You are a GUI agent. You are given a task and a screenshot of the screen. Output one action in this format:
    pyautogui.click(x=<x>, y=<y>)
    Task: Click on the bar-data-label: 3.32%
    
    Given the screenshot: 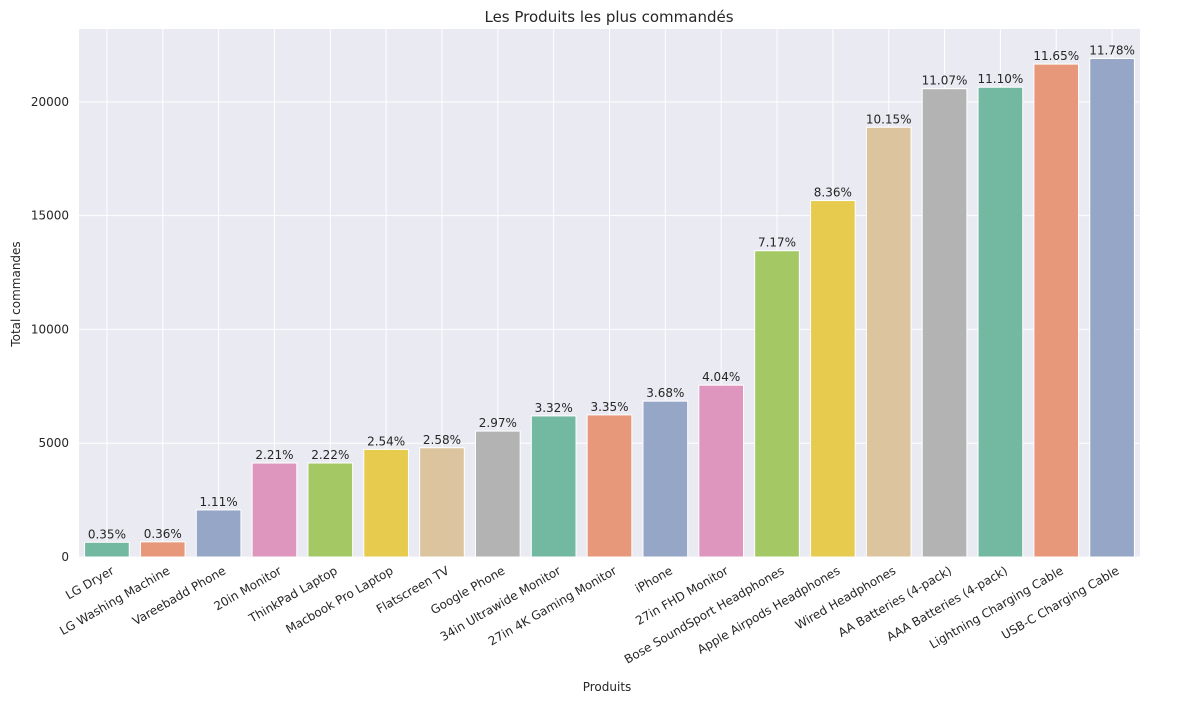 What is the action you would take?
    pyautogui.click(x=554, y=408)
    